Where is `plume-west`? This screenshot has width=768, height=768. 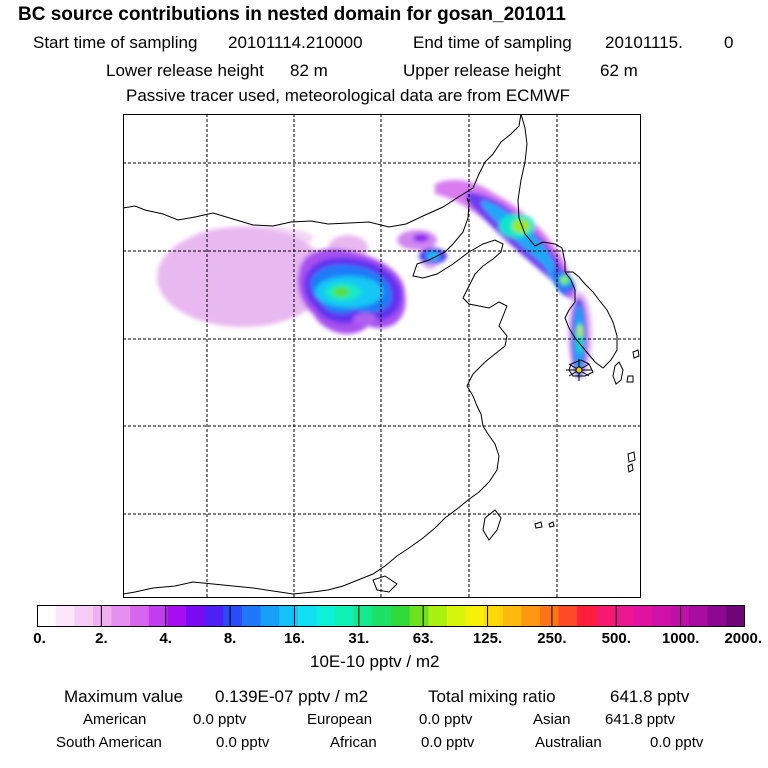
plume-west is located at coordinates (302, 280).